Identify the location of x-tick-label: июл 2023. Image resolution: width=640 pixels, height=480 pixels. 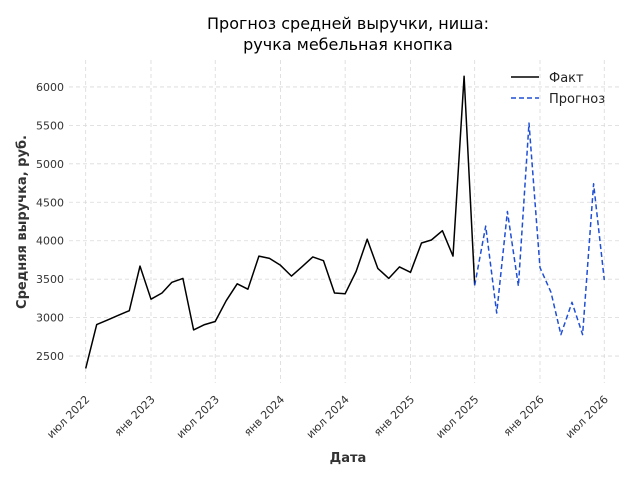
(198, 417).